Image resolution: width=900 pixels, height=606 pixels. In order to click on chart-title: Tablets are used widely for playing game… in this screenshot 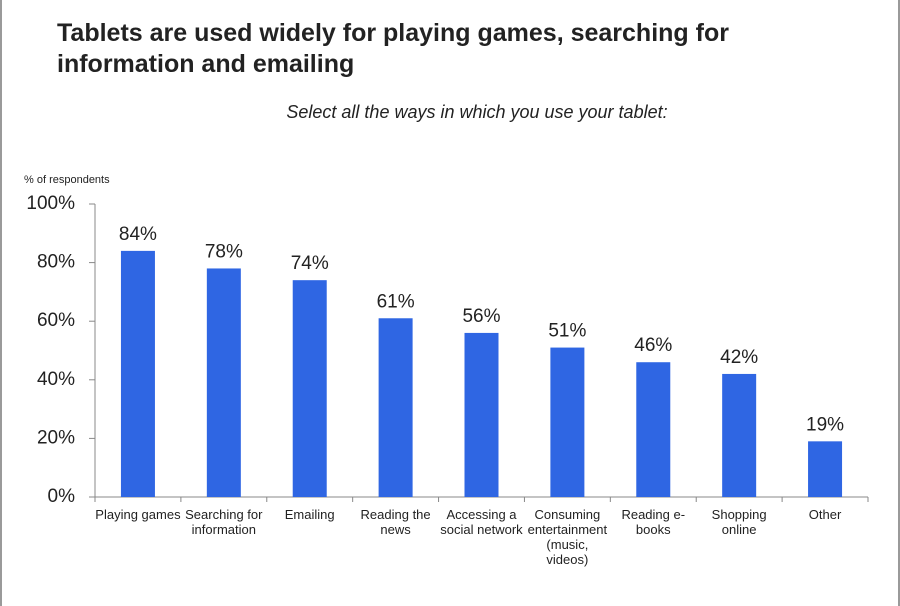, I will do `click(393, 48)`.